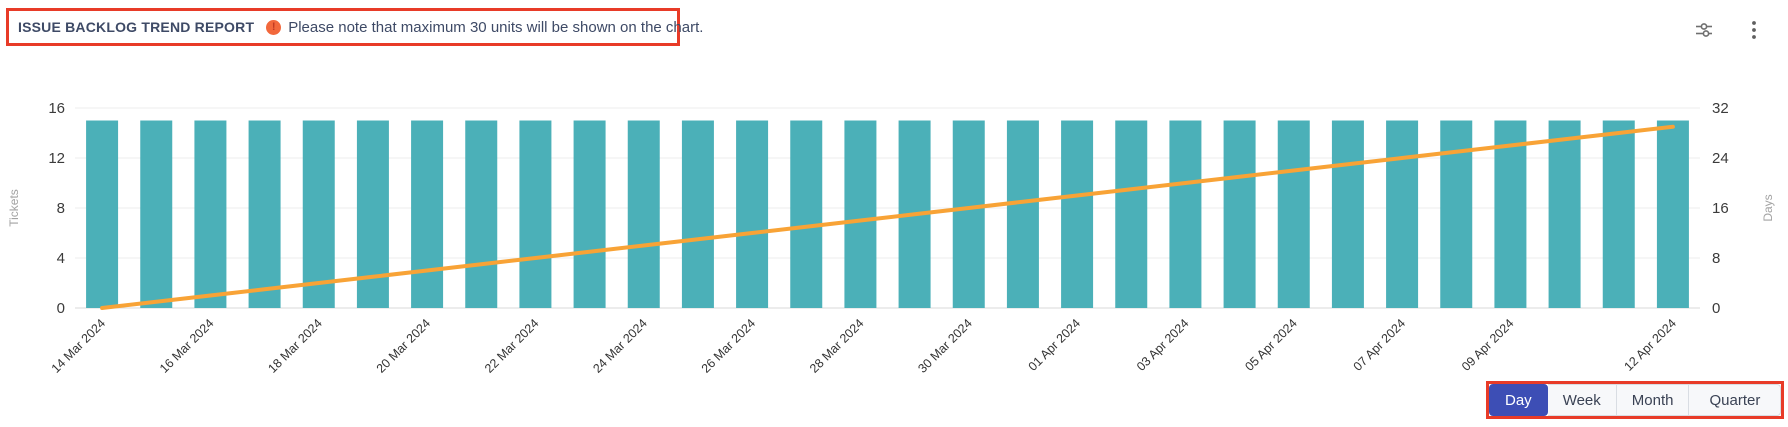 The height and width of the screenshot is (427, 1788). What do you see at coordinates (1716, 308) in the screenshot?
I see `right-axis-tick: 0` at bounding box center [1716, 308].